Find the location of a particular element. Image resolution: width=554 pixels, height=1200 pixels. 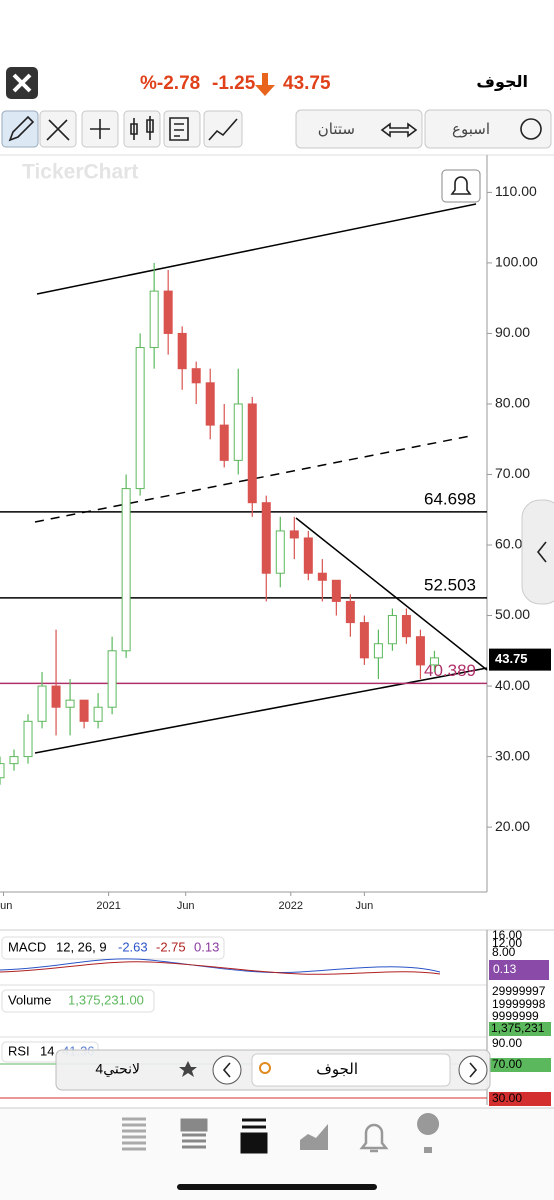

rsi-axis-label: 70.00 is located at coordinates (507, 1064).